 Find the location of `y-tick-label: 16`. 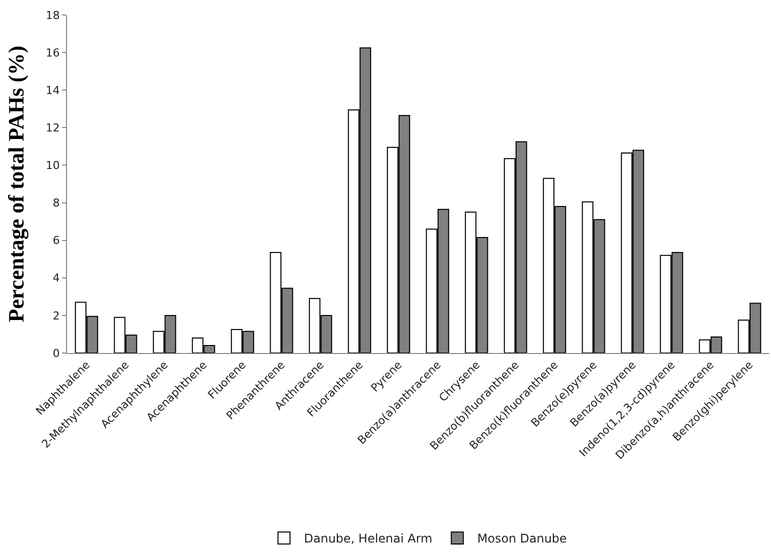

y-tick-label: 16 is located at coordinates (53, 53).